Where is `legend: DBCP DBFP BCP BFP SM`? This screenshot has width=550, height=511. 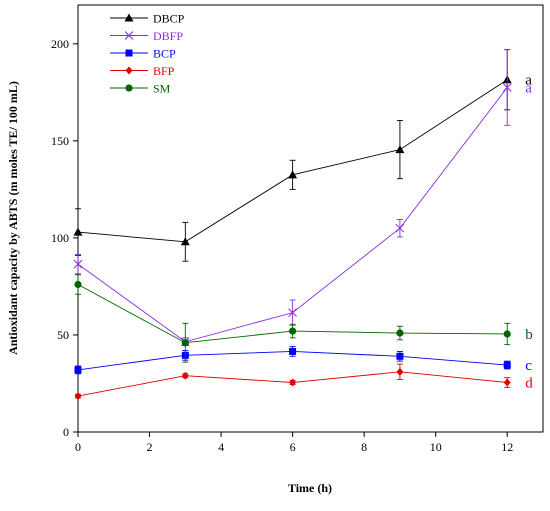 legend: DBCP DBFP BCP BFP SM is located at coordinates (147, 54).